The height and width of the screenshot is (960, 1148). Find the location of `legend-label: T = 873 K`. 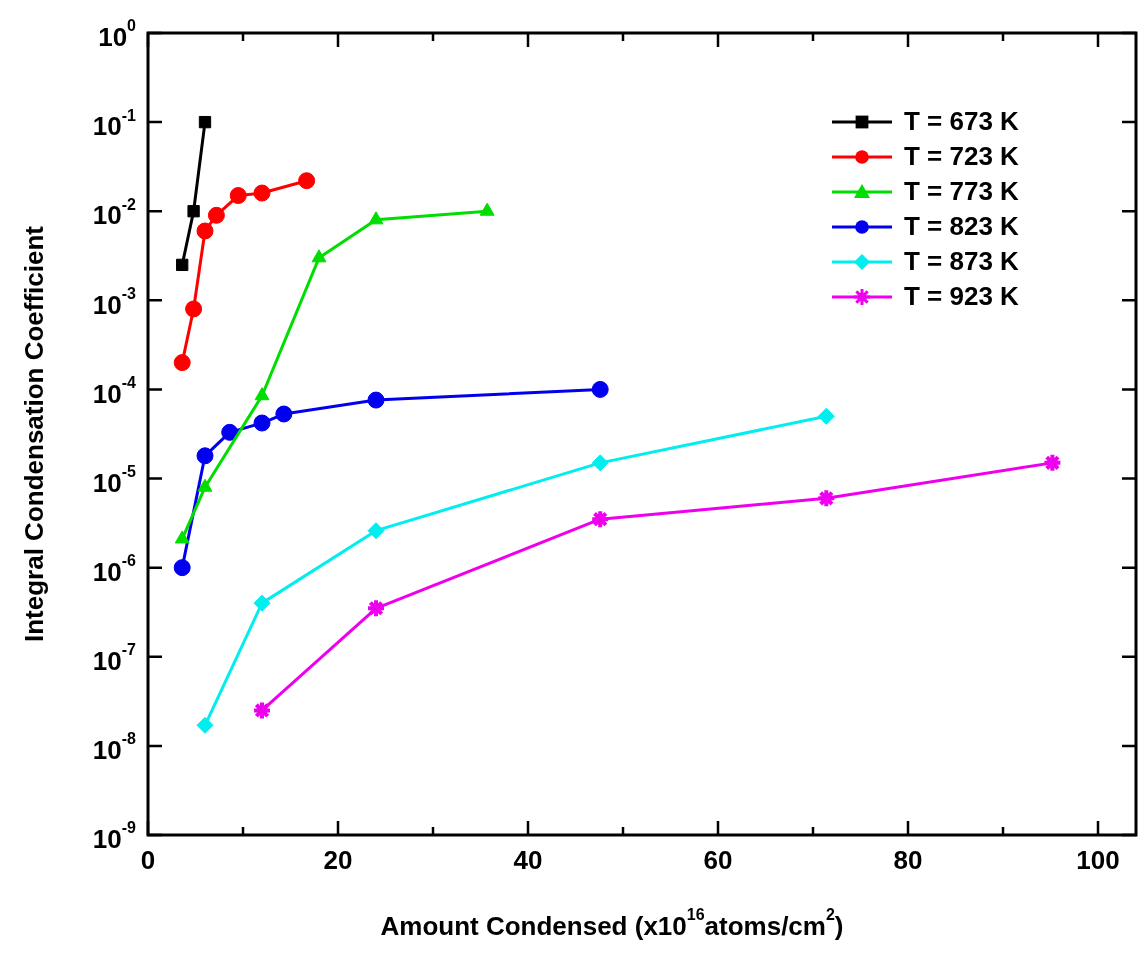

legend-label: T = 873 K is located at coordinates (962, 261).